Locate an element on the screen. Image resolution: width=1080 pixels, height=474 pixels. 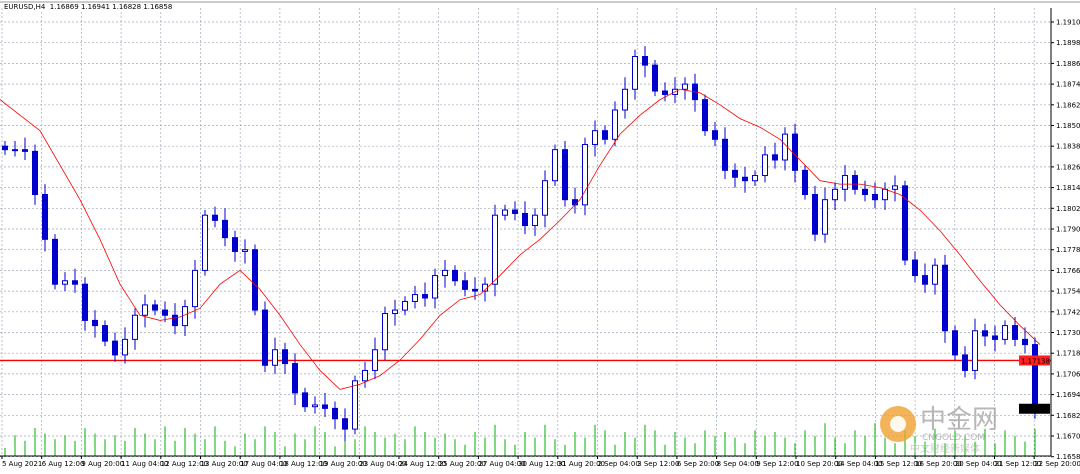
watermark-en: CNGOLD.COM is located at coordinates (953, 438).